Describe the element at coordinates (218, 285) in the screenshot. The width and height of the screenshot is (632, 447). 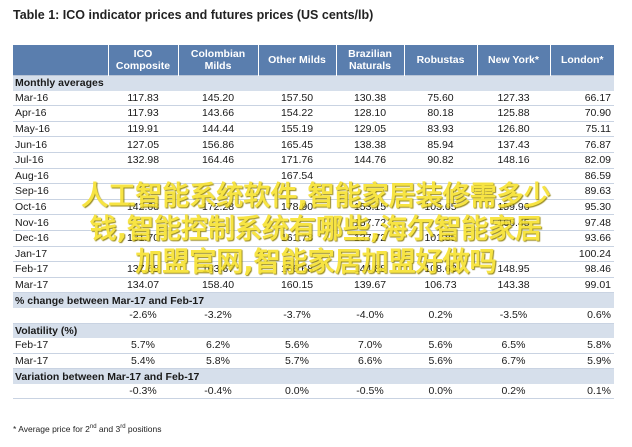
I see `table-cell: 158.40` at that location.